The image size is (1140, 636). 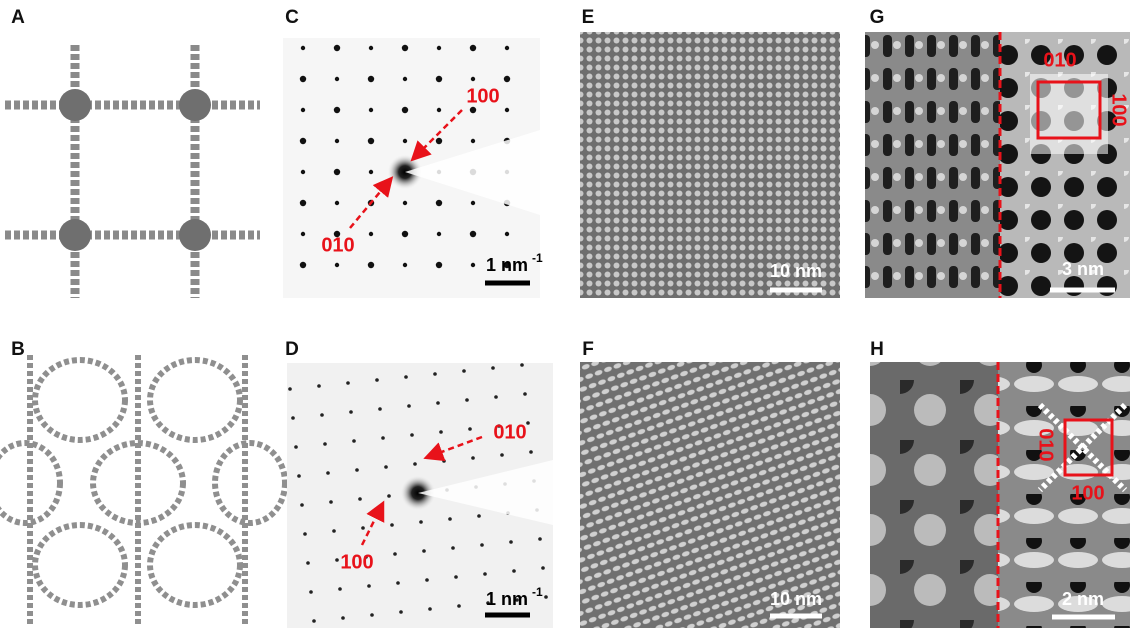 What do you see at coordinates (1064, 495) in the screenshot?
I see `hrtem-h-right` at bounding box center [1064, 495].